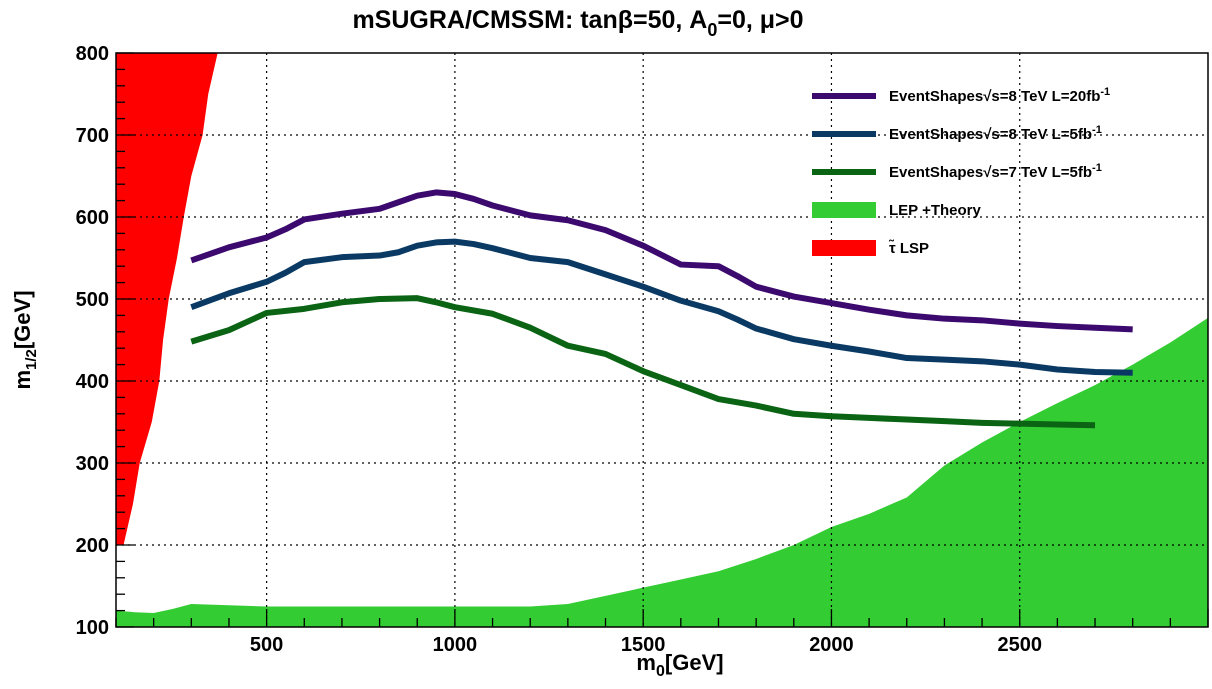 This screenshot has height=689, width=1212. What do you see at coordinates (995, 133) in the screenshot?
I see `legend-label-2: EventShapes√s=8 TeV L=5fb-1` at bounding box center [995, 133].